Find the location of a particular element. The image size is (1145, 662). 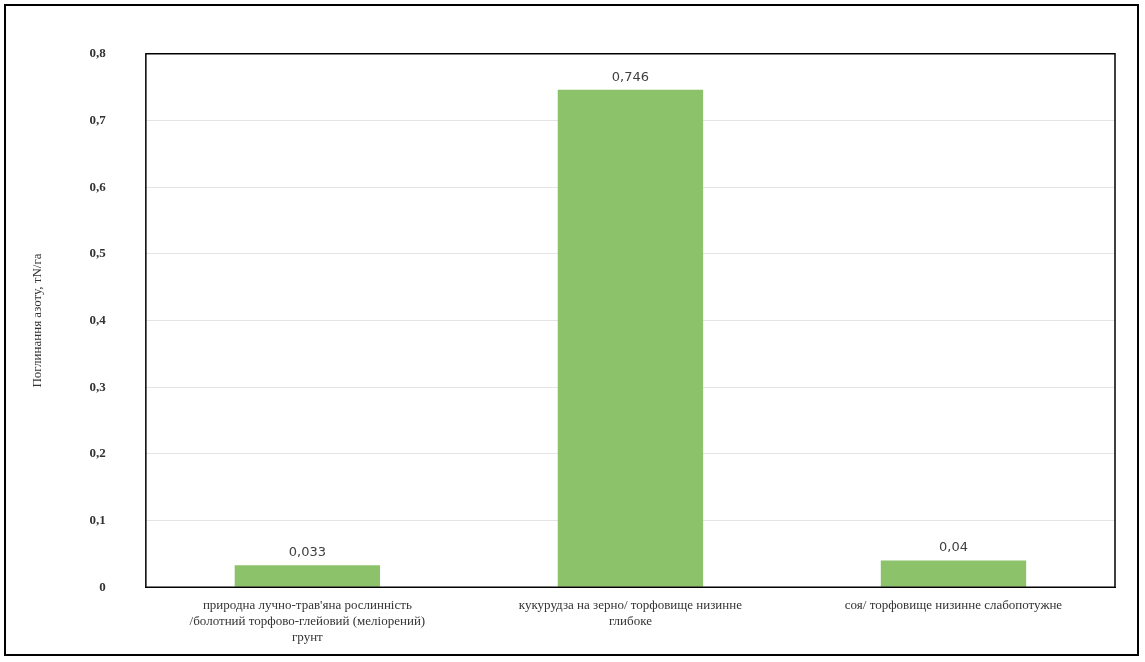

y-tick-label: 0,6 is located at coordinates (98, 186).